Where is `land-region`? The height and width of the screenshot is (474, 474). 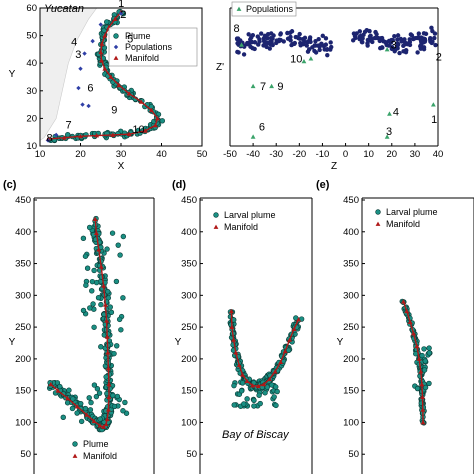
land-region is located at coordinates (68, 74).